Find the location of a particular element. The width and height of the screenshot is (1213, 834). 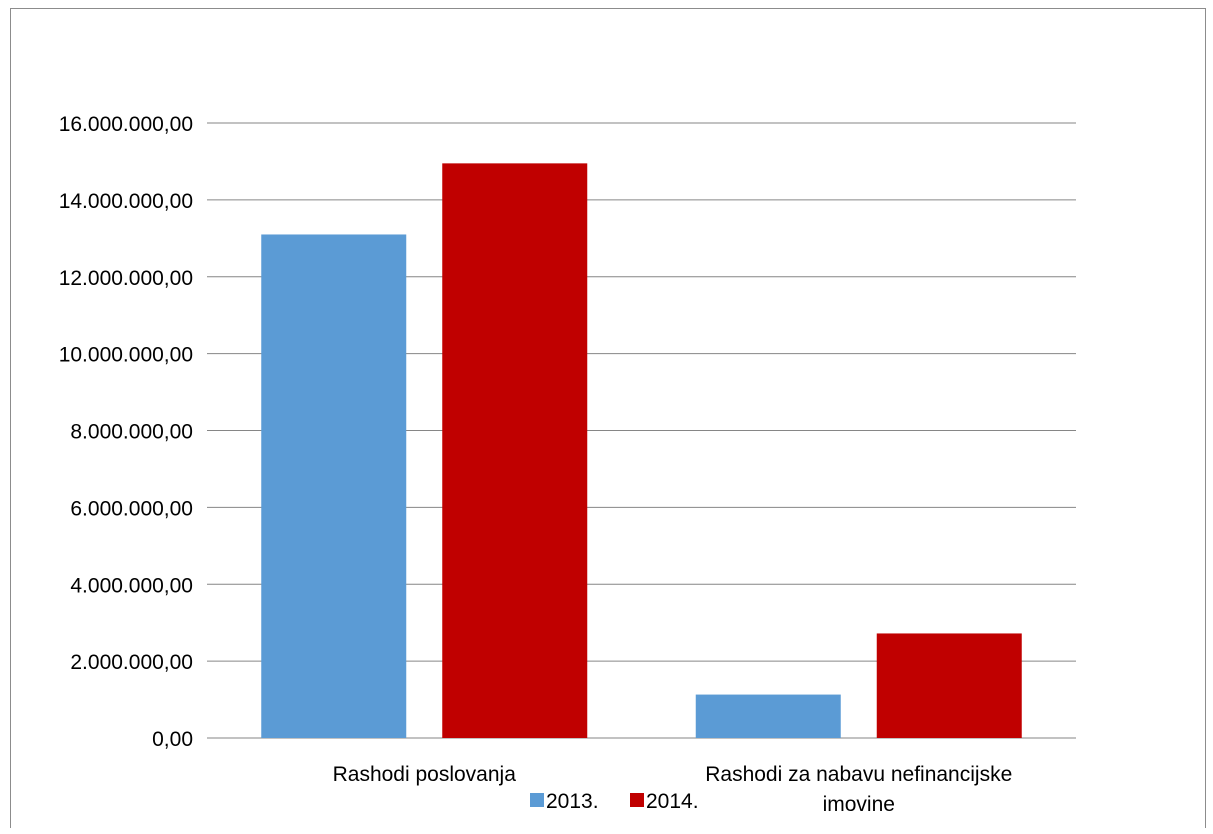

y-tick-label: 12.000.000,00 is located at coordinates (126, 278).